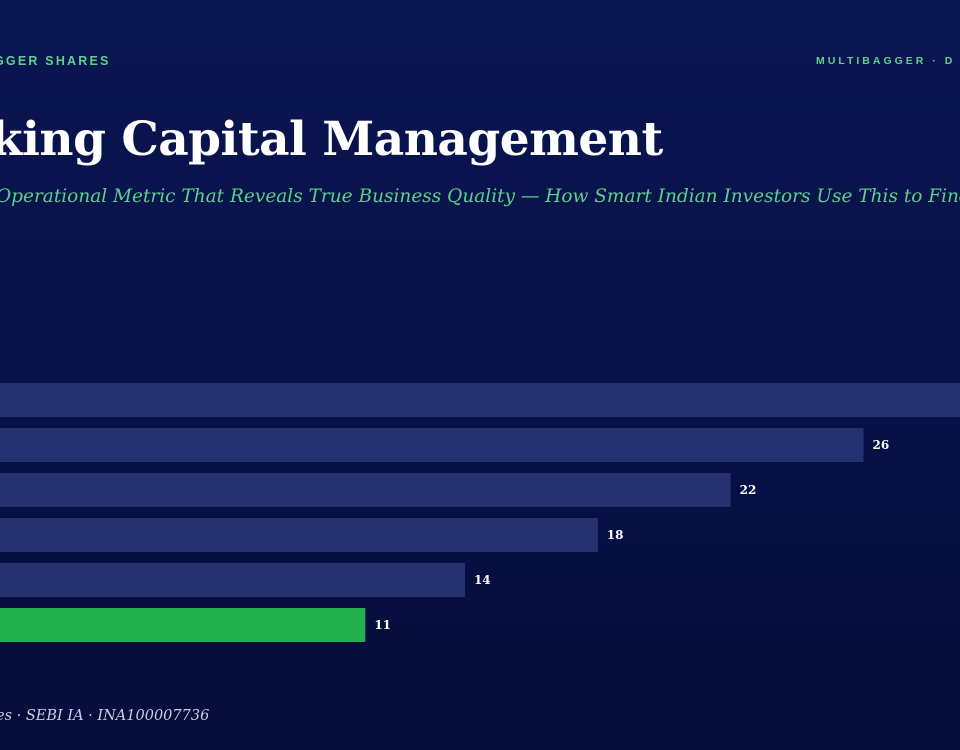 The image size is (960, 750). What do you see at coordinates (881, 445) in the screenshot?
I see `bar-value-label: 26` at bounding box center [881, 445].